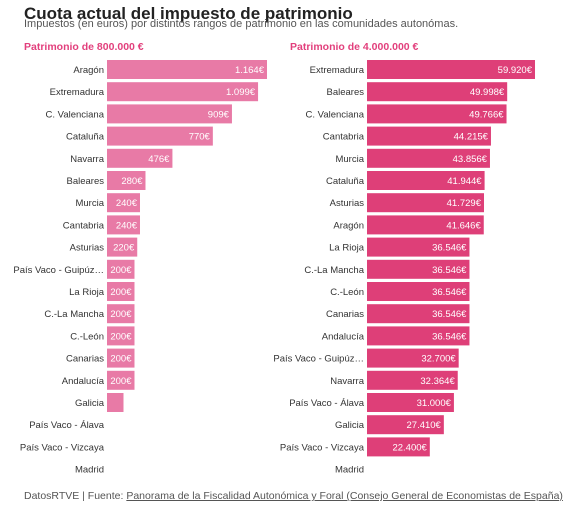  What do you see at coordinates (345, 314) in the screenshot?
I see `right-category-label: Canarias` at bounding box center [345, 314].